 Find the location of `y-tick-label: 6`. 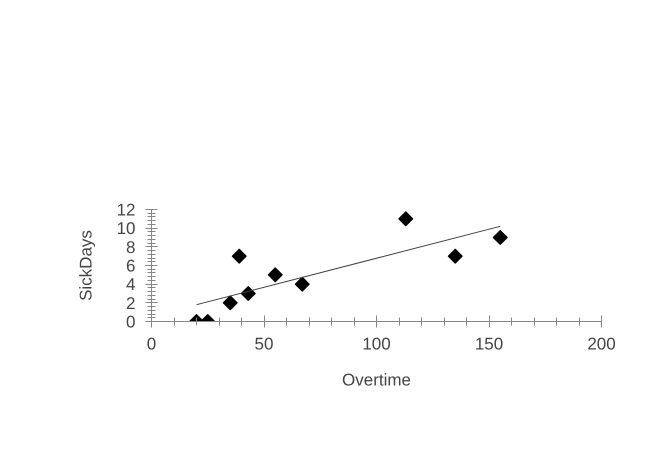

y-tick-label: 6 is located at coordinates (131, 266).